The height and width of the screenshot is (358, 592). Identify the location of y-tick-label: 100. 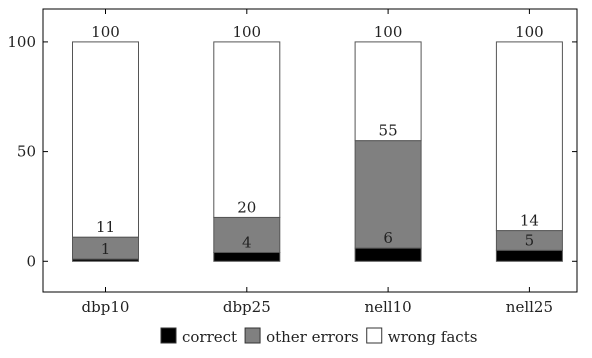
(21, 42).